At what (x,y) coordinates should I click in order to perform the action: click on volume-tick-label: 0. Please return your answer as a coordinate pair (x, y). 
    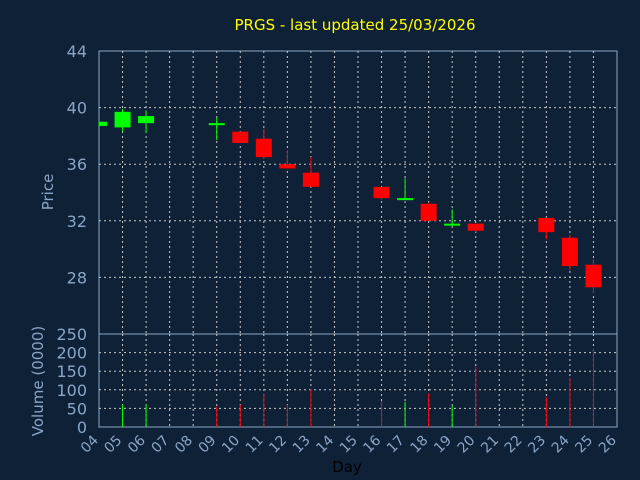
    Looking at the image, I should click on (82, 427).